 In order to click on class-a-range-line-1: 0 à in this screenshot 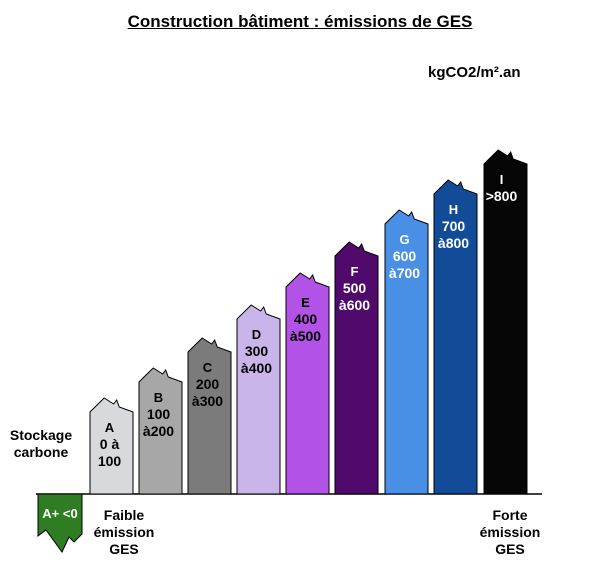, I will do `click(110, 444)`.